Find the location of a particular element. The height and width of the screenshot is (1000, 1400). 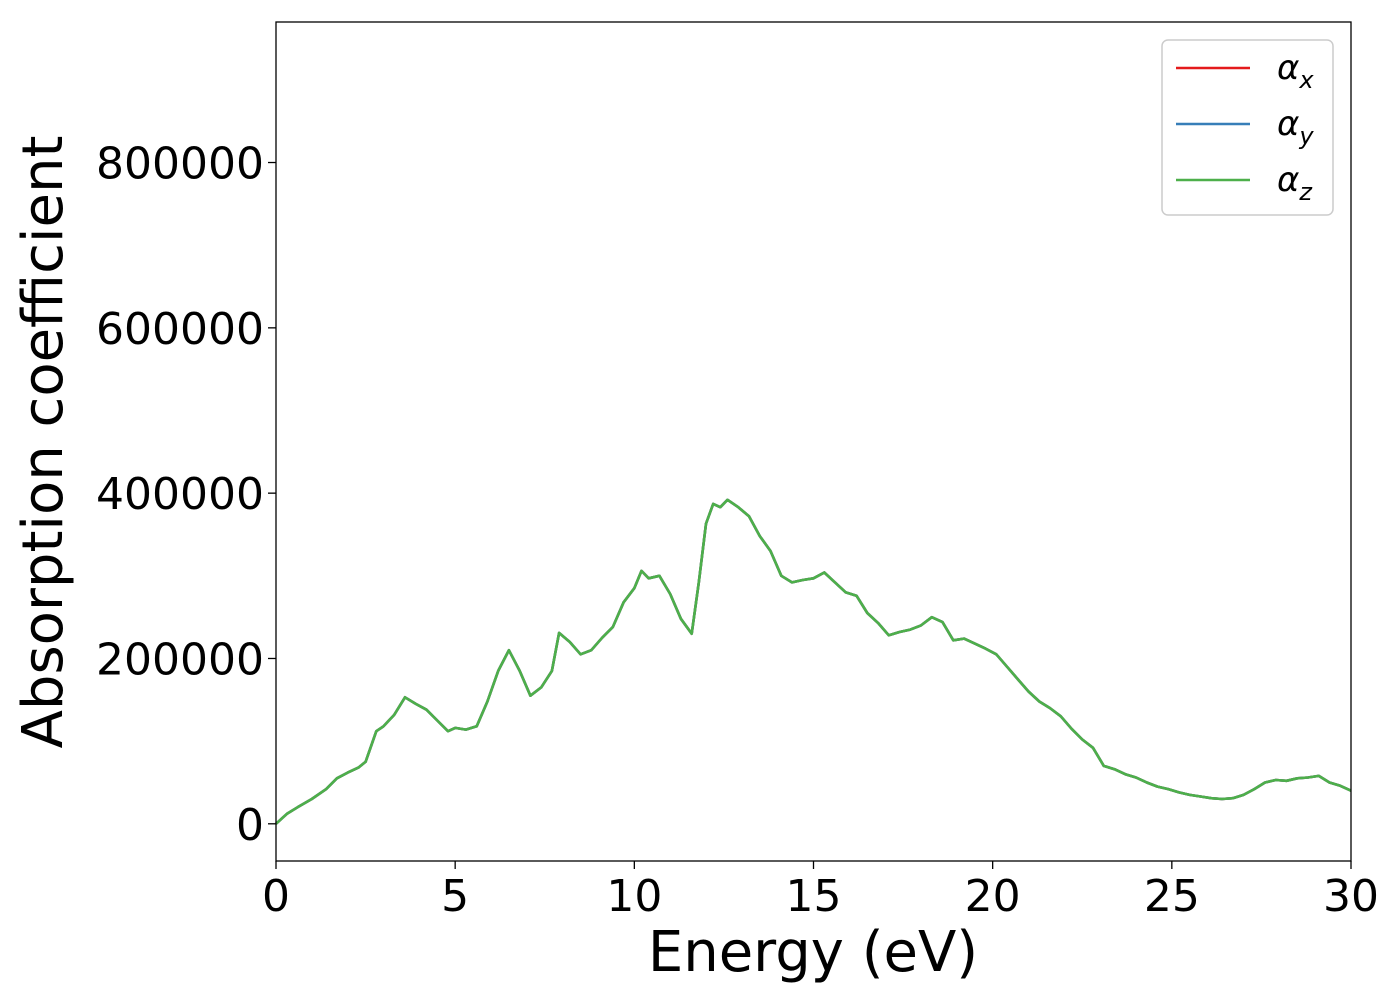

y-tick-label: 200000 is located at coordinates (180, 659).